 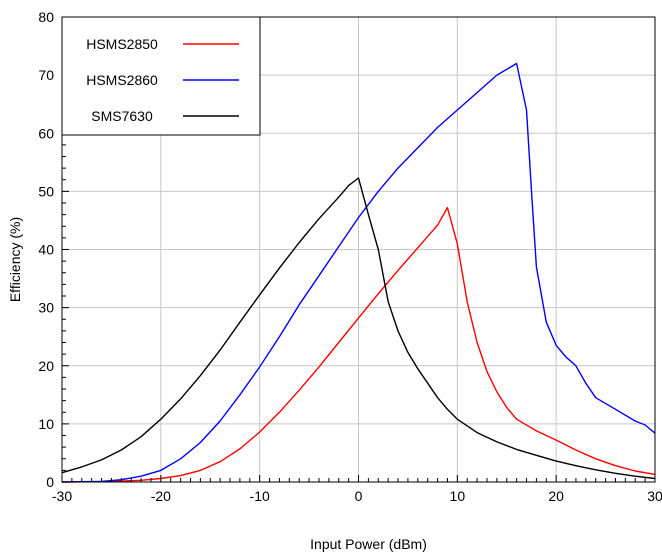 I want to click on legend-label: HSMS2850, so click(x=122, y=44).